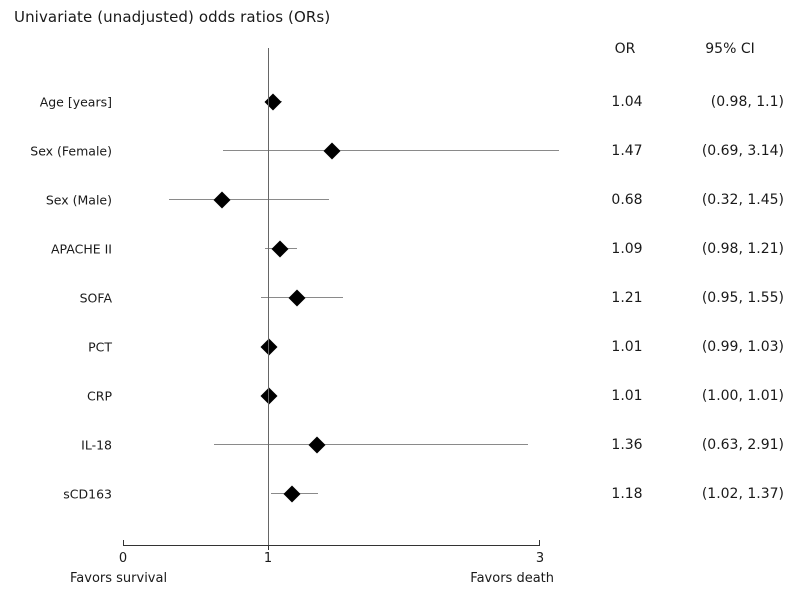 This screenshot has height=600, width=788. What do you see at coordinates (627, 297) in the screenshot?
I see `or-value: 1.21` at bounding box center [627, 297].